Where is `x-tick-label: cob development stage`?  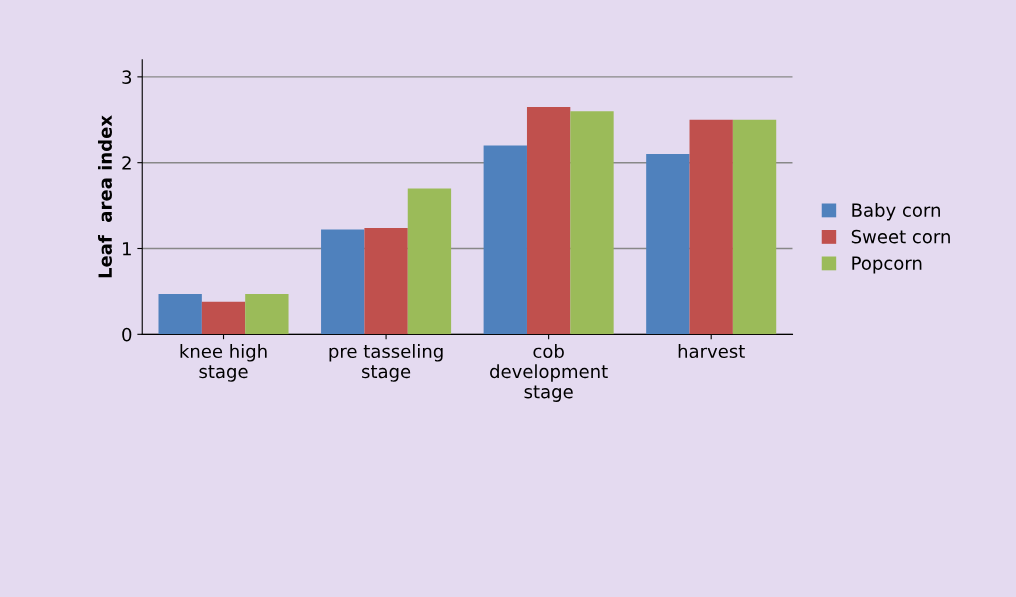
x-tick-label: cob development stage is located at coordinates (549, 373).